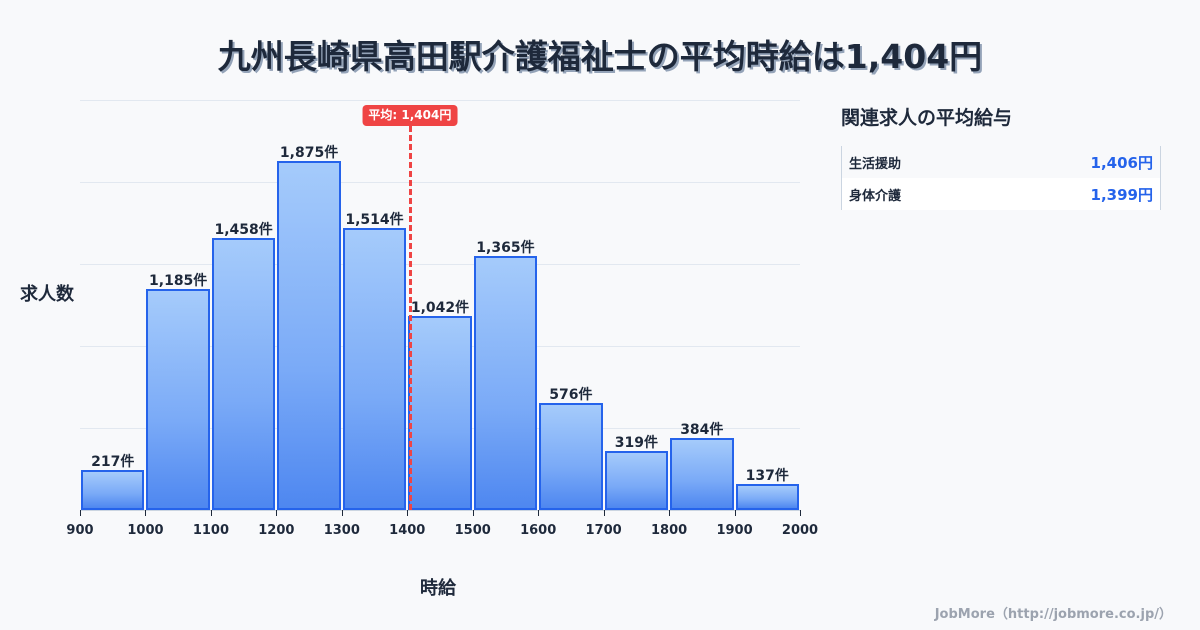 The height and width of the screenshot is (630, 1200). Describe the element at coordinates (243, 230) in the screenshot. I see `bar-value-label: 1,458件` at that location.